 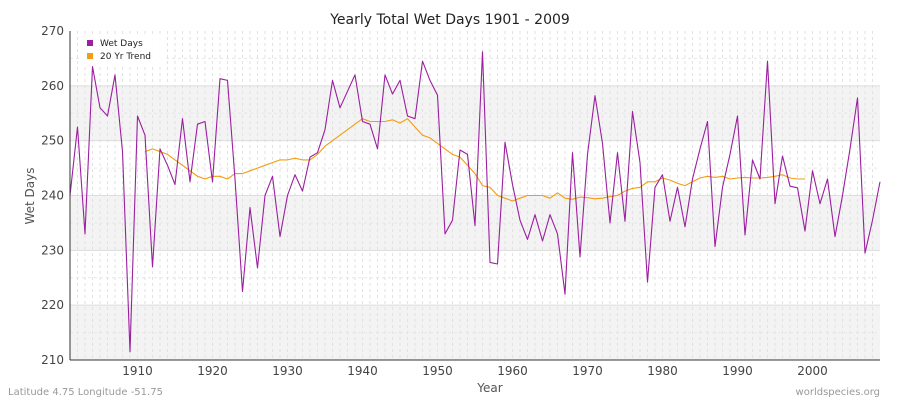 What do you see at coordinates (449, 20) in the screenshot?
I see `chart-title: Yearly Total Wet Days 1901 - 2009` at bounding box center [449, 20].